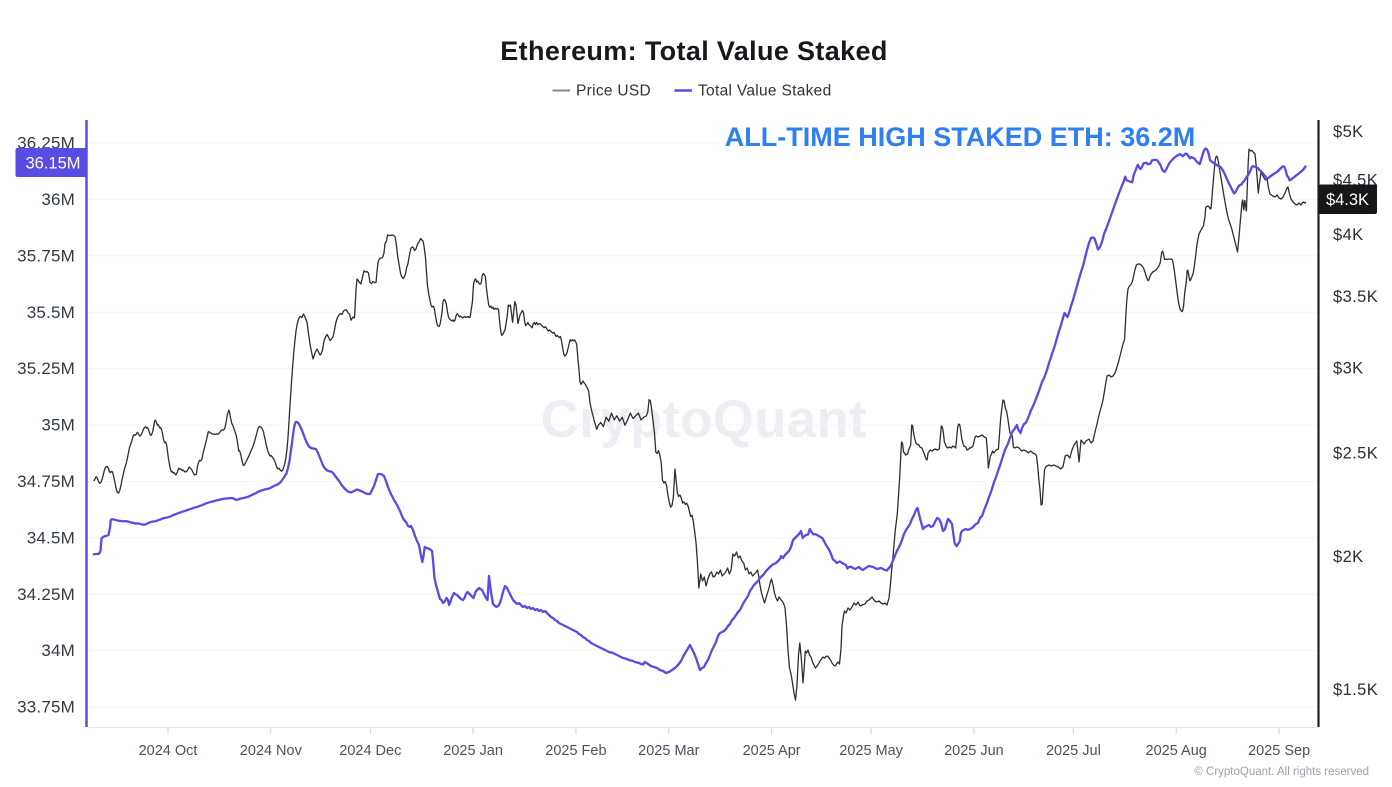  Describe the element at coordinates (52, 164) in the screenshot. I see `svg-text: 36.15M` at that location.